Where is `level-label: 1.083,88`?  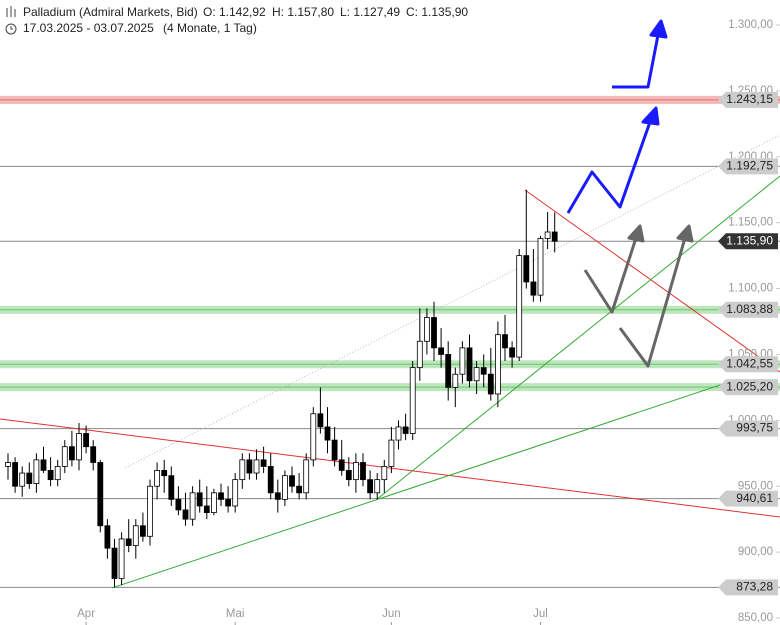
level-label: 1.083,88 is located at coordinates (749, 309).